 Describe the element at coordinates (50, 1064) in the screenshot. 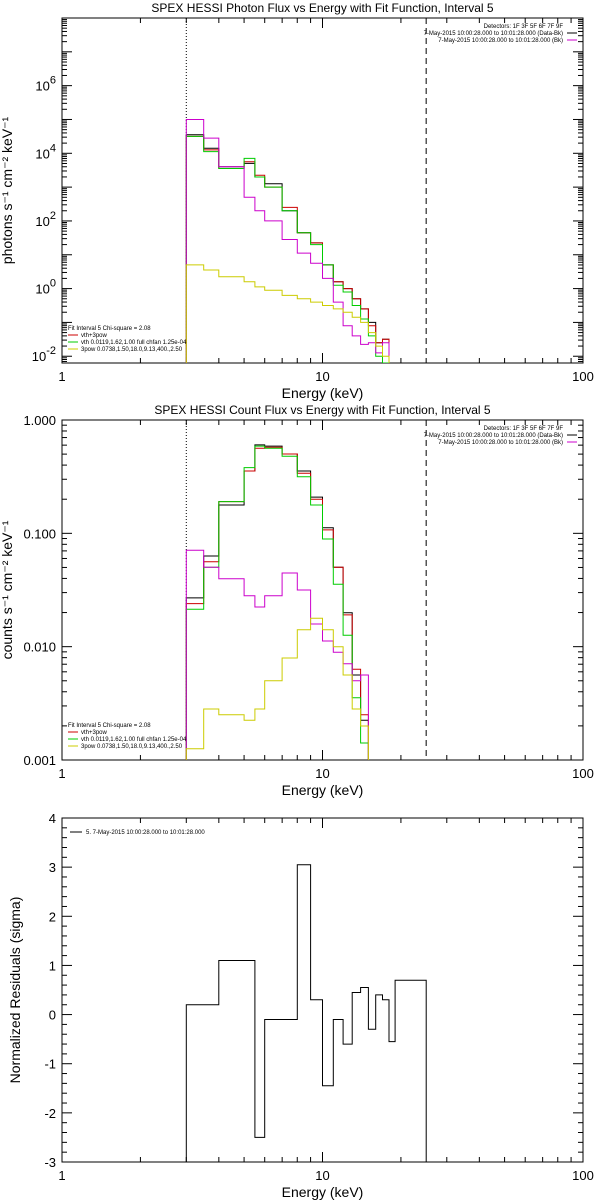

I see `y-tick-label: -1` at that location.